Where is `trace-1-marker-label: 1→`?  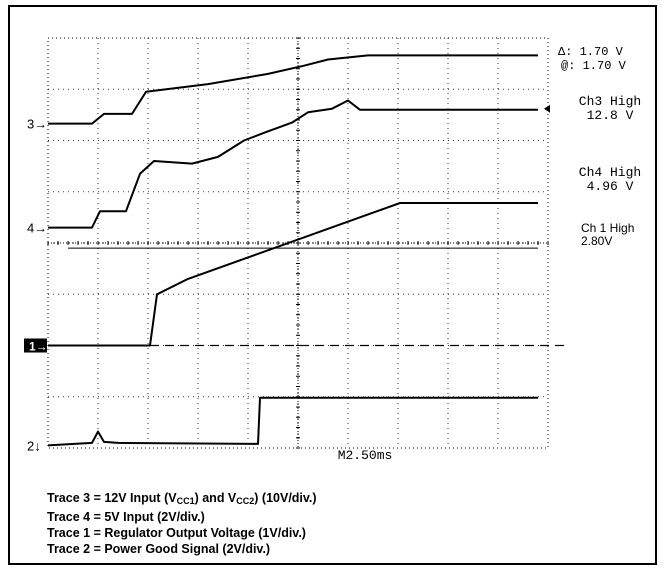 trace-1-marker-label: 1→ is located at coordinates (38, 347).